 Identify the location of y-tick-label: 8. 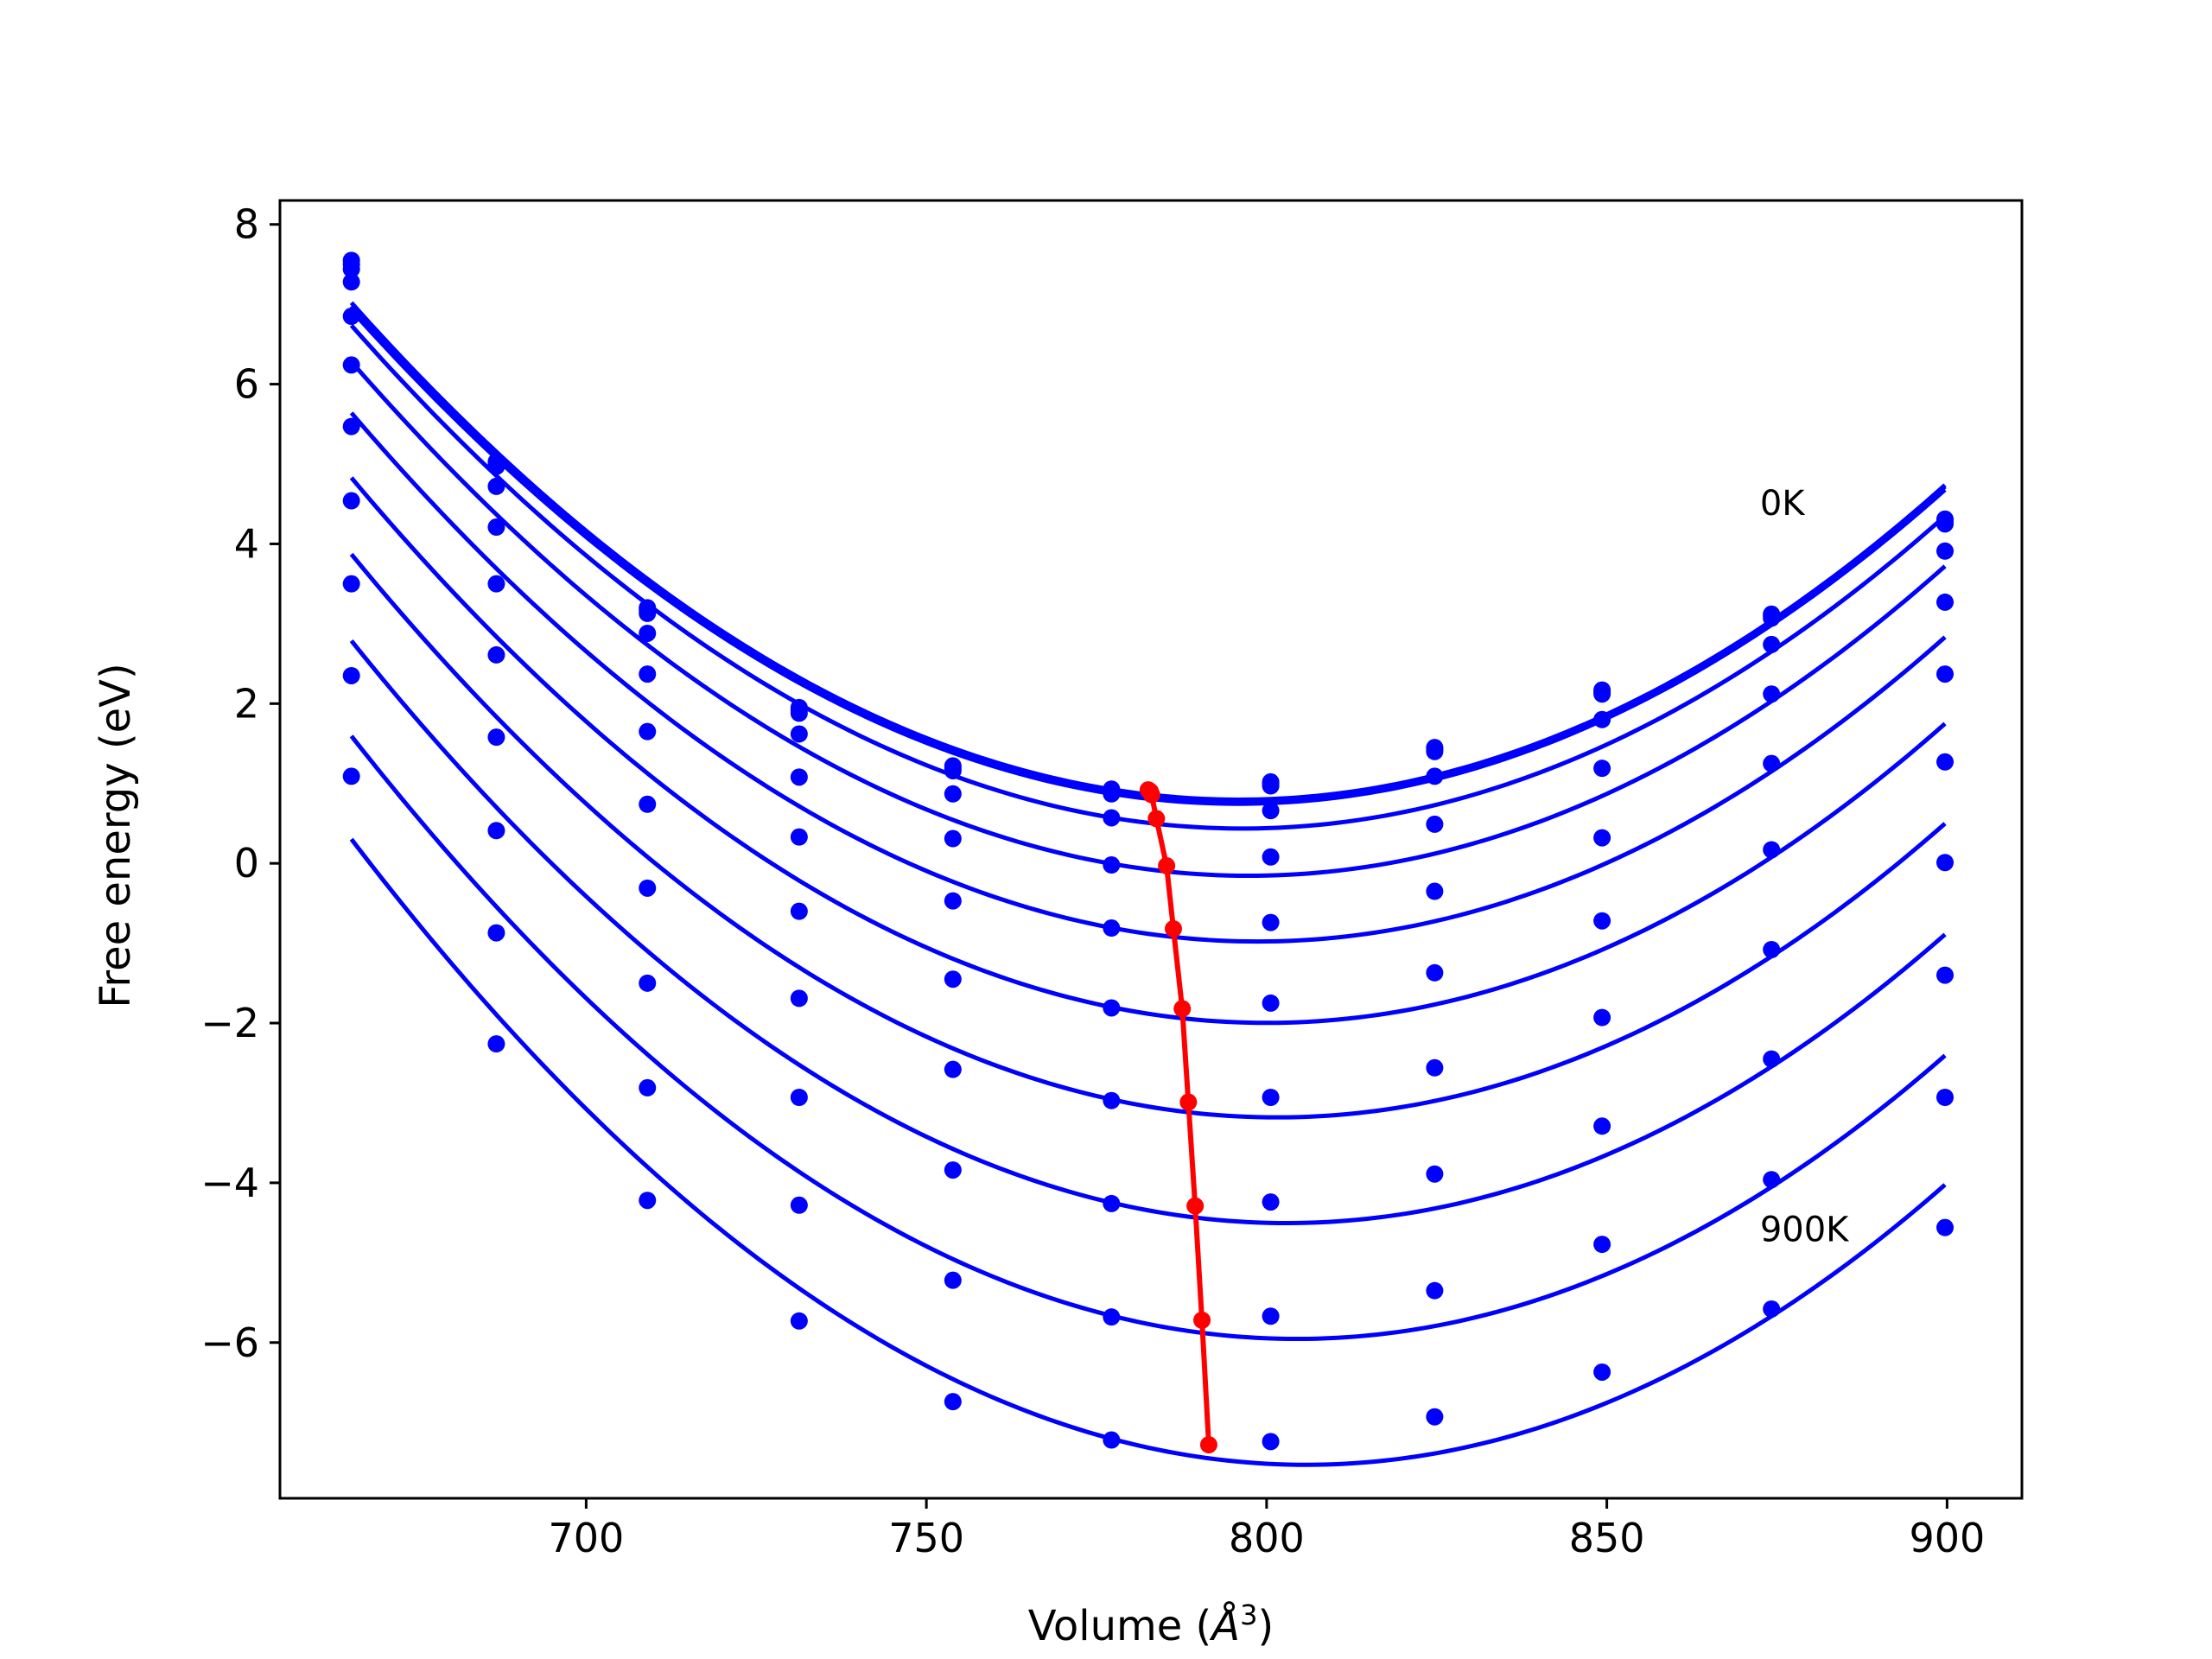
(246, 224).